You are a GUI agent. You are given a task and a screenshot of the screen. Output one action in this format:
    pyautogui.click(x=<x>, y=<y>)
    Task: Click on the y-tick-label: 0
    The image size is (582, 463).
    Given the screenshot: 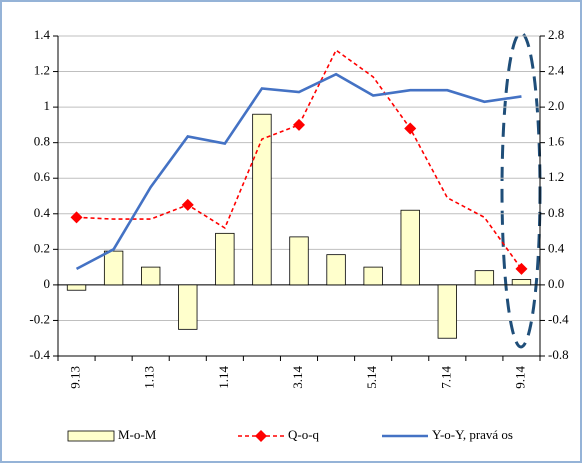 What is the action you would take?
    pyautogui.click(x=47, y=283)
    